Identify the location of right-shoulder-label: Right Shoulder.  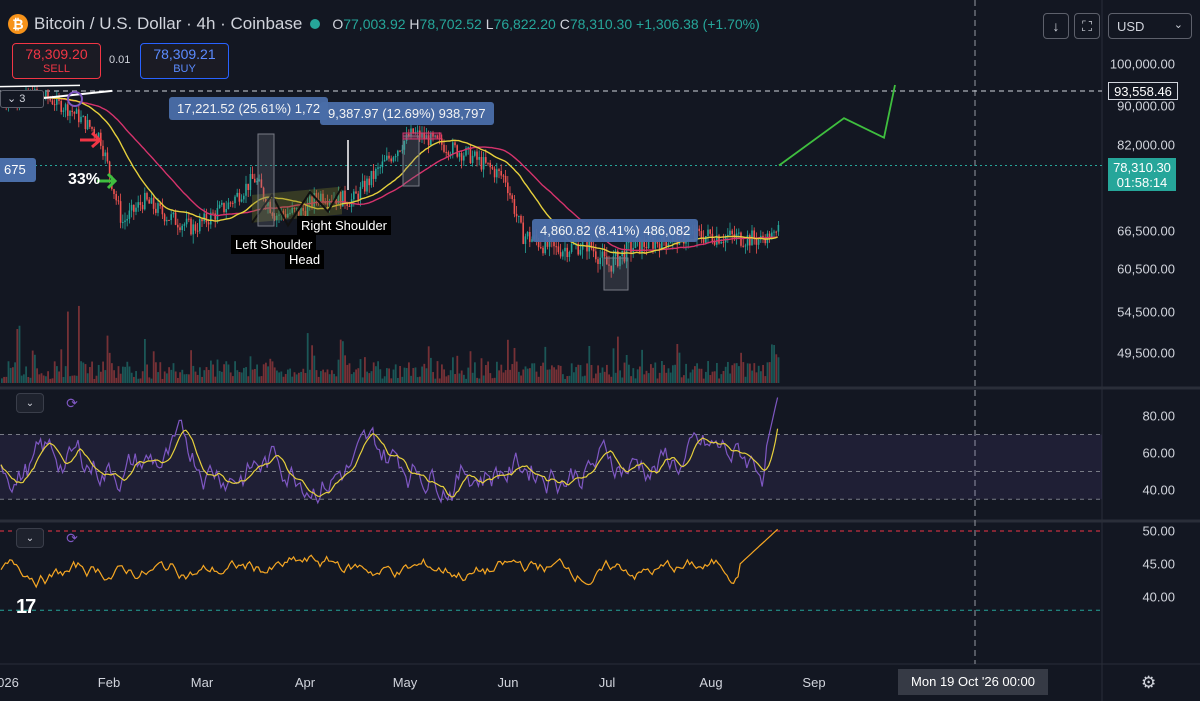
(344, 225).